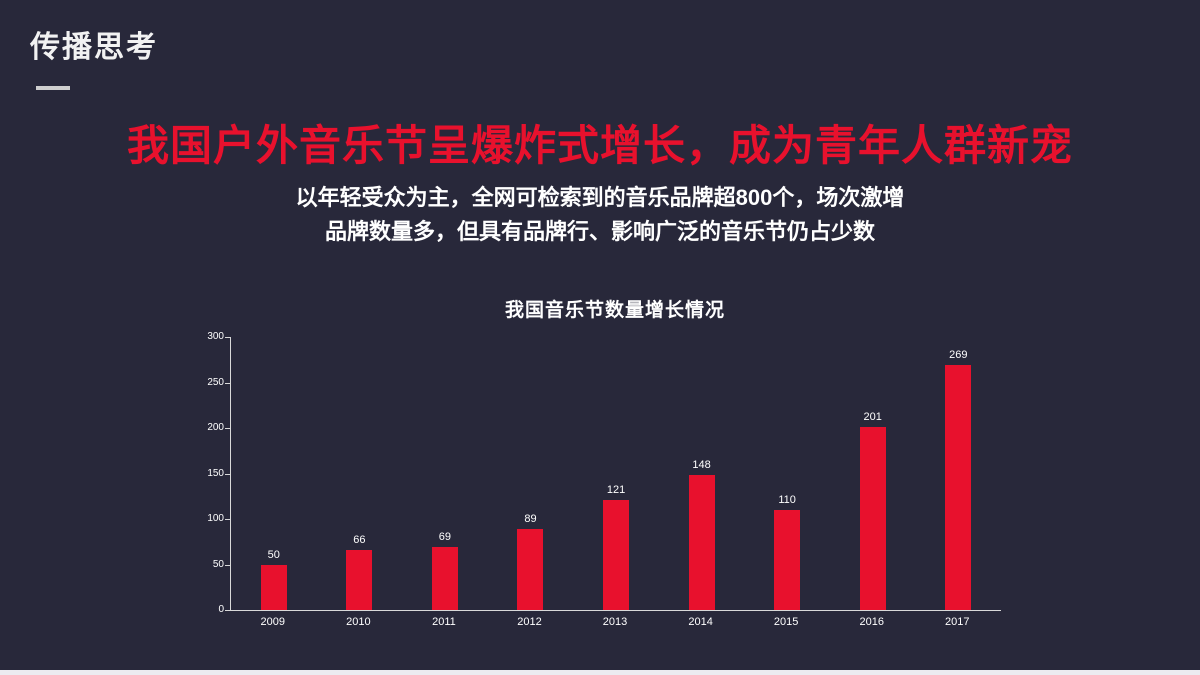 This screenshot has width=1200, height=675. What do you see at coordinates (444, 622) in the screenshot?
I see `x-axis-tick-label: 2011` at bounding box center [444, 622].